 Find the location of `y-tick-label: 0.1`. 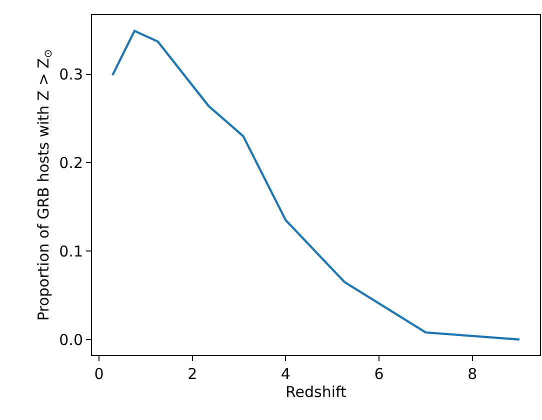

y-tick-label: 0.1 is located at coordinates (71, 251).